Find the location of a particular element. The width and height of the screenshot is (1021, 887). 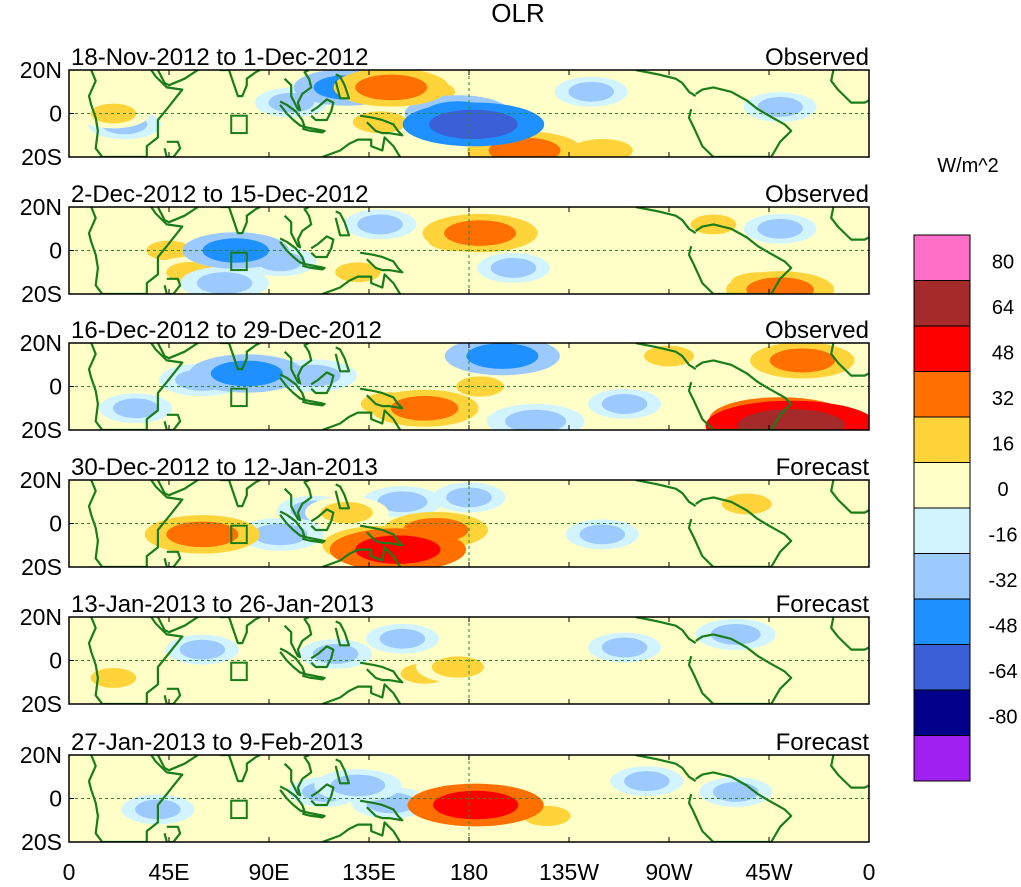

panel-period-label: 2-Dec-2012 to 15-Dec-2012 is located at coordinates (220, 194).